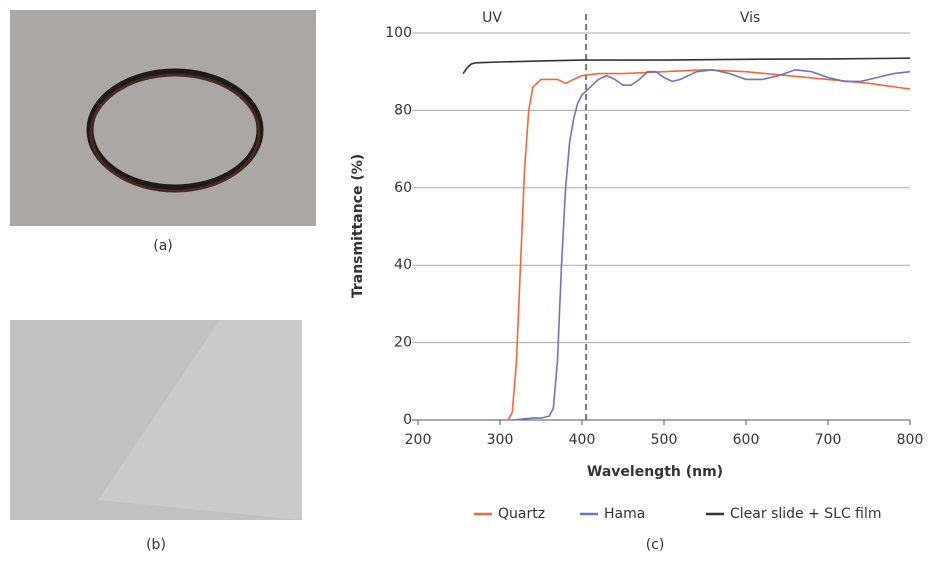 This screenshot has width=930, height=561. What do you see at coordinates (407, 420) in the screenshot?
I see `y-tick-label: 0` at bounding box center [407, 420].